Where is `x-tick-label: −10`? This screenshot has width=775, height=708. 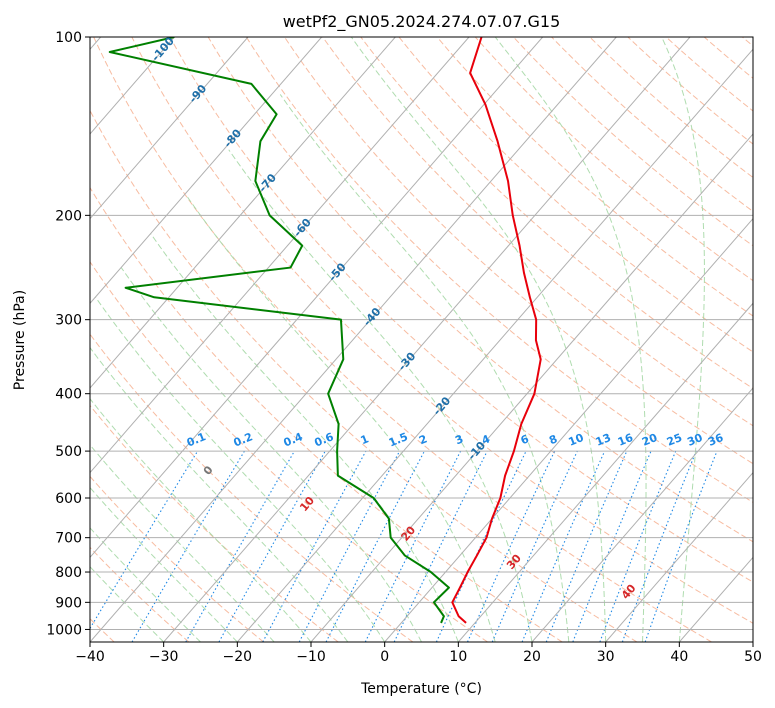
x-tick-label: −10 is located at coordinates (311, 657).